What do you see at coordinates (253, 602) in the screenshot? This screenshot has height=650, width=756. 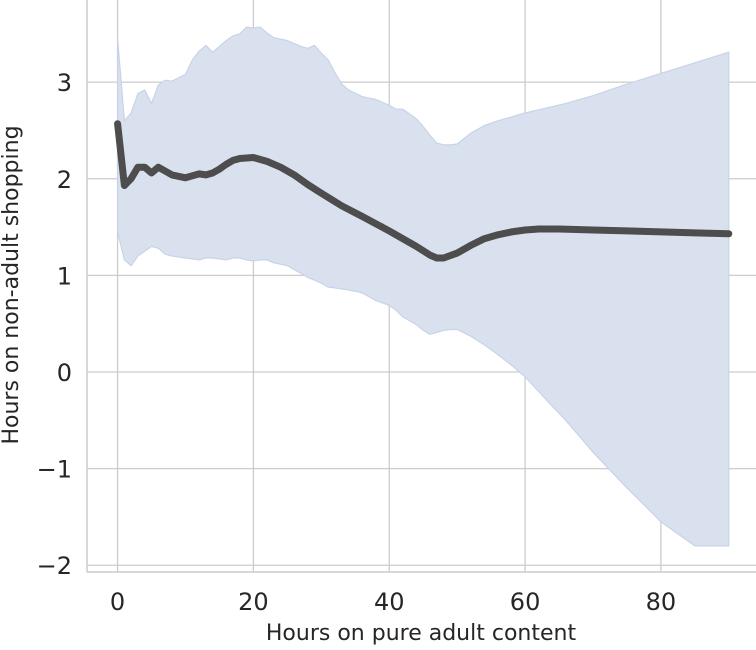 I see `x-tick-label: 20` at bounding box center [253, 602].